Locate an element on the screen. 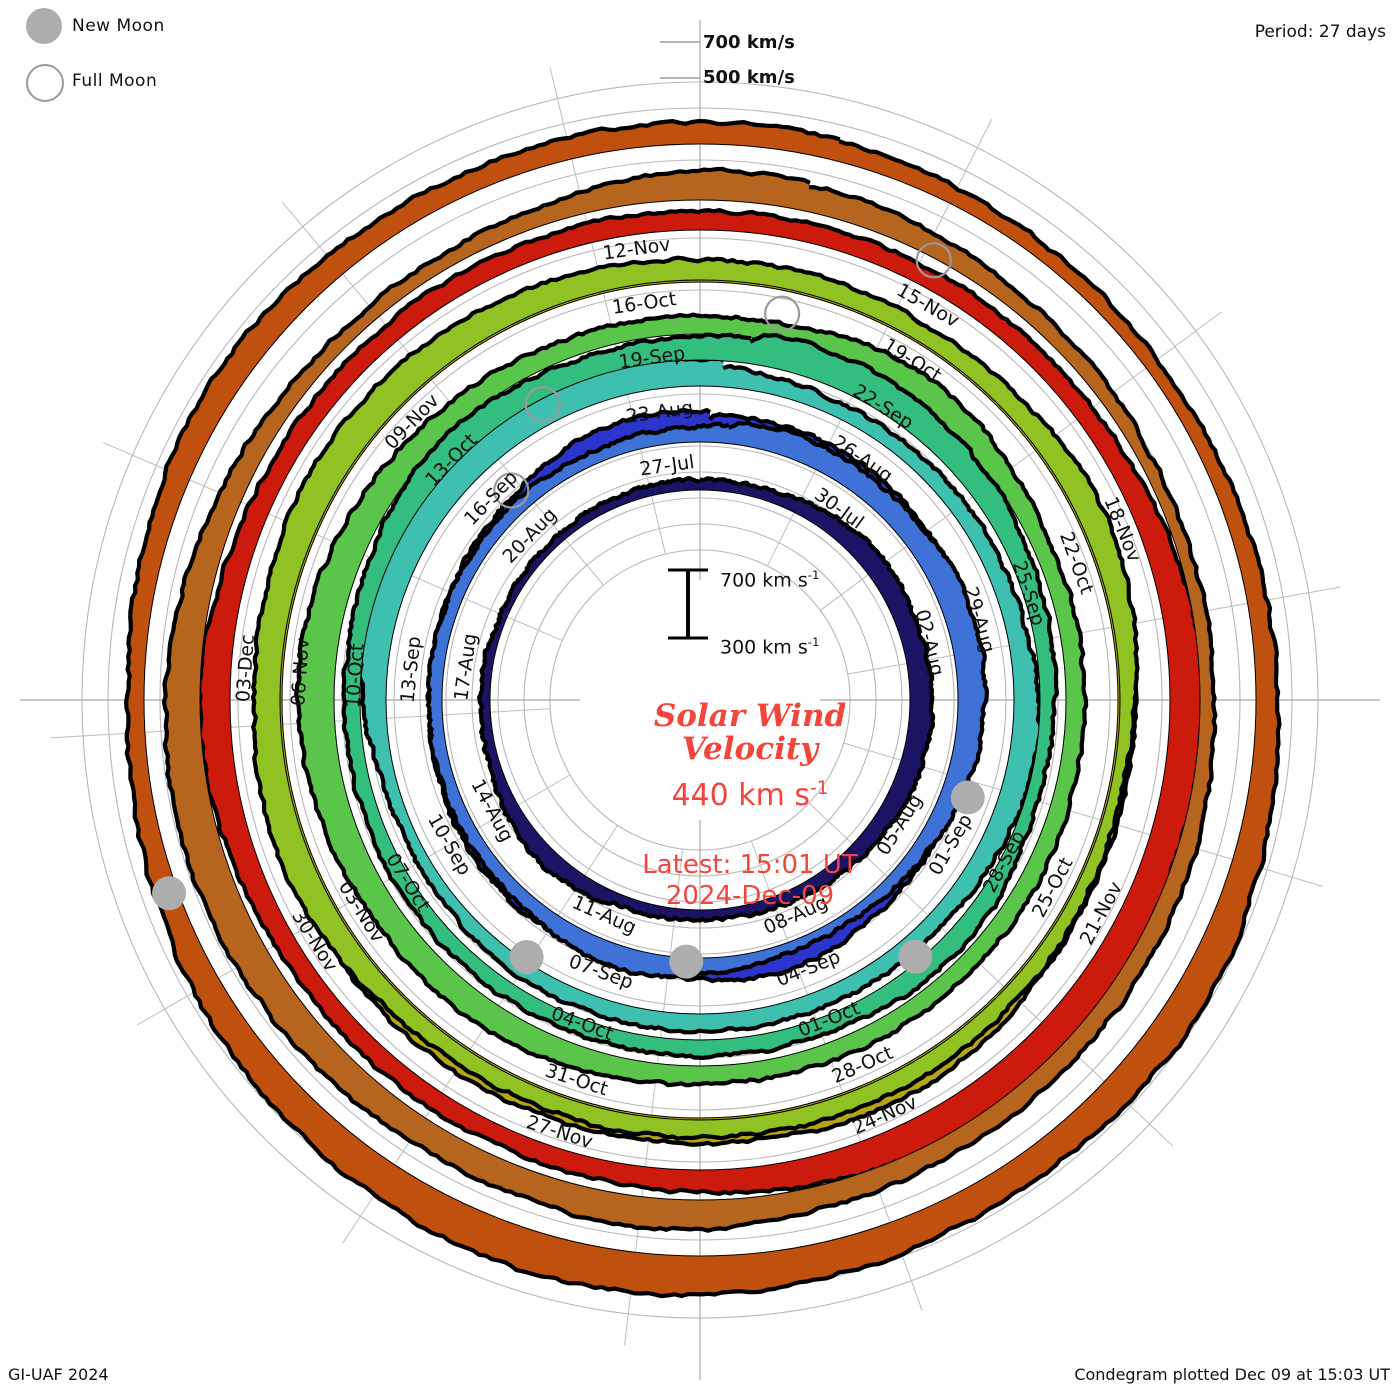 The height and width of the screenshot is (1400, 1400). current-value: 440 km s-1 is located at coordinates (750, 795).